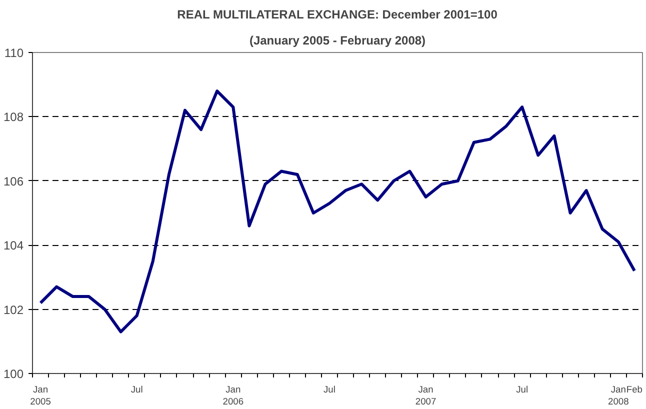 The height and width of the screenshot is (409, 646). What do you see at coordinates (13, 245) in the screenshot?
I see `y-tick-label: 104` at bounding box center [13, 245].